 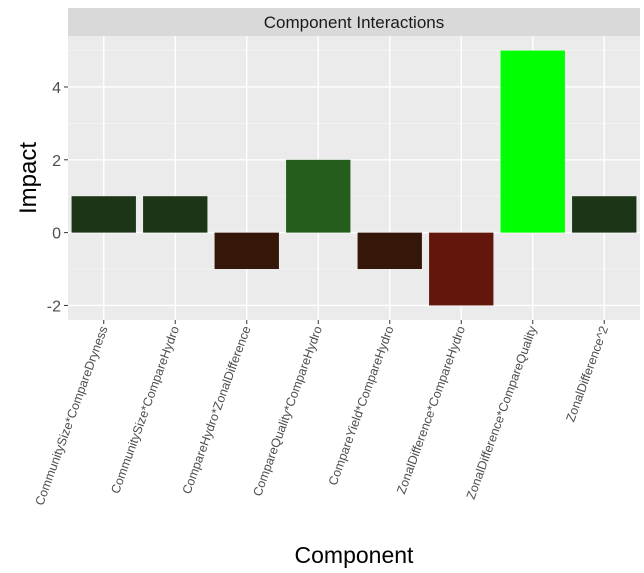 I want to click on facet-title: Component Interactions, so click(x=354, y=22).